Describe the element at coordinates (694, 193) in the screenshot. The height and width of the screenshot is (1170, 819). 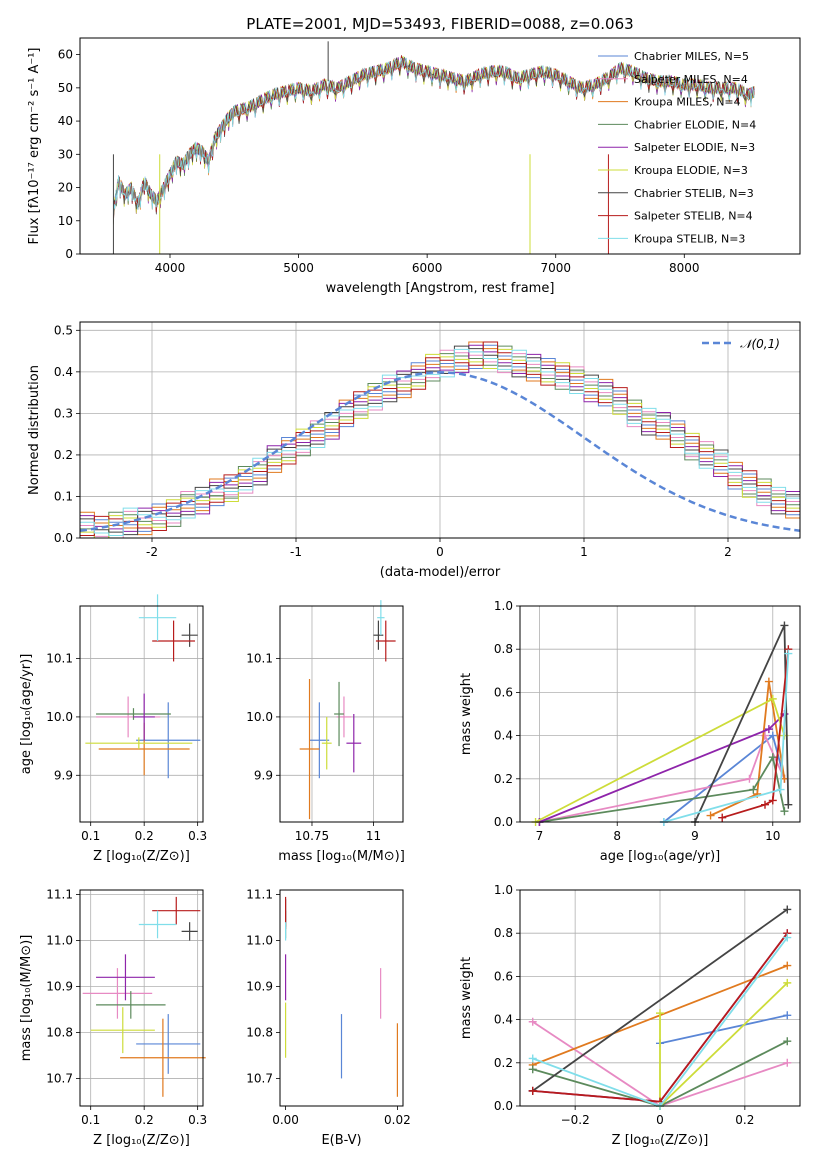
I see `legend-label: Chabrier STELIB, N=3` at that location.